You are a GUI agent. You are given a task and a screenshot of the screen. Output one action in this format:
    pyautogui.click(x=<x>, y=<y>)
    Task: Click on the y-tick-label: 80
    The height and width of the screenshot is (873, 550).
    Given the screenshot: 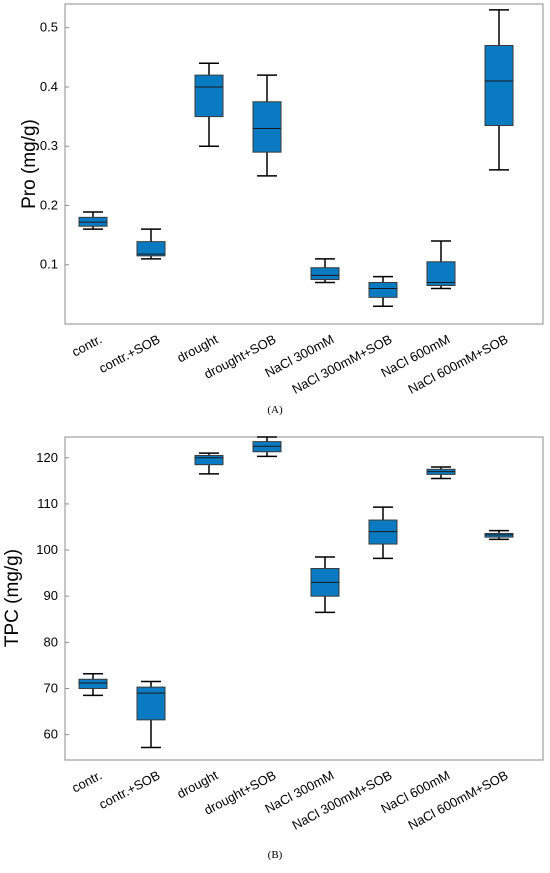 What is the action you would take?
    pyautogui.click(x=51, y=641)
    